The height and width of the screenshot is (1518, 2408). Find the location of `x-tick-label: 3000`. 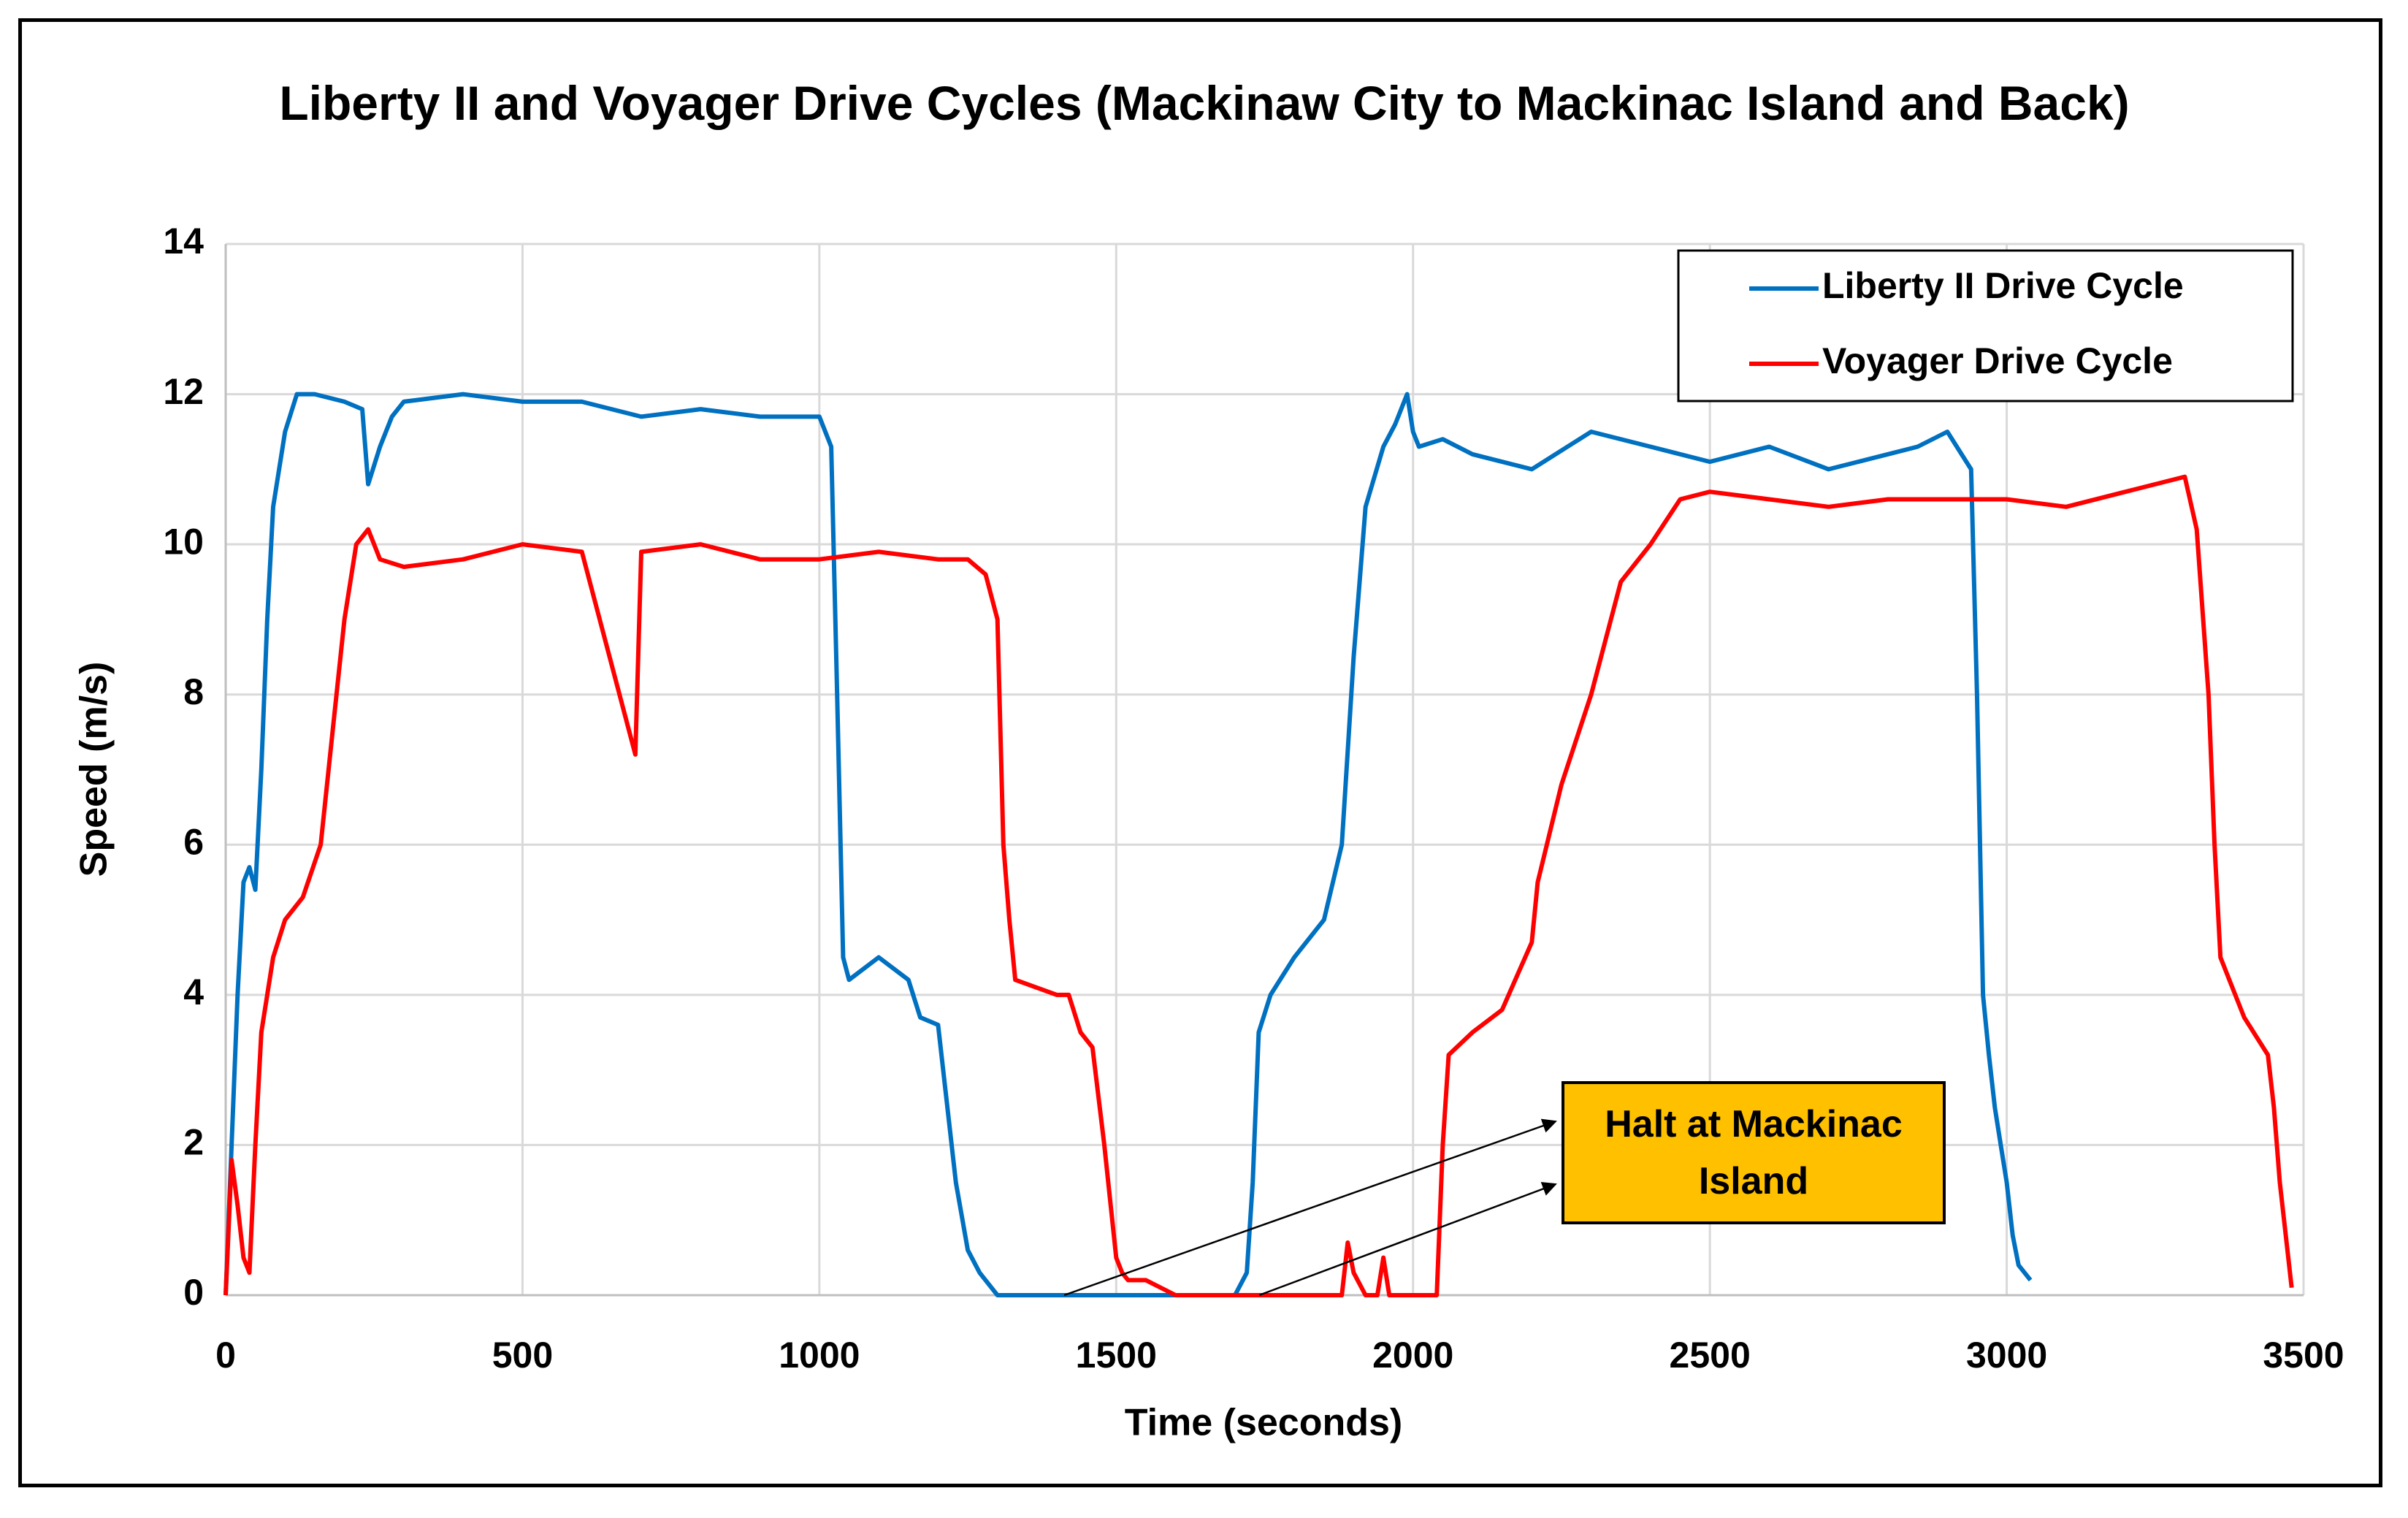

x-tick-label: 3000 is located at coordinates (2006, 1355).